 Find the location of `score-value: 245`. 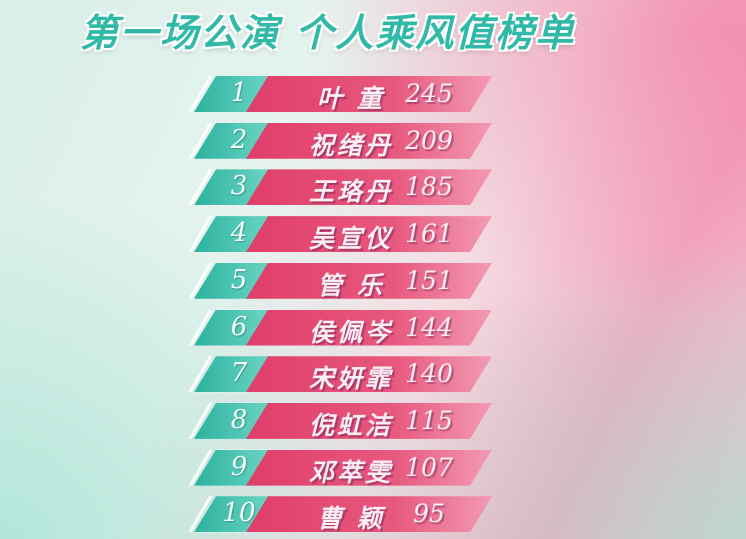

score-value: 245 is located at coordinates (429, 93).